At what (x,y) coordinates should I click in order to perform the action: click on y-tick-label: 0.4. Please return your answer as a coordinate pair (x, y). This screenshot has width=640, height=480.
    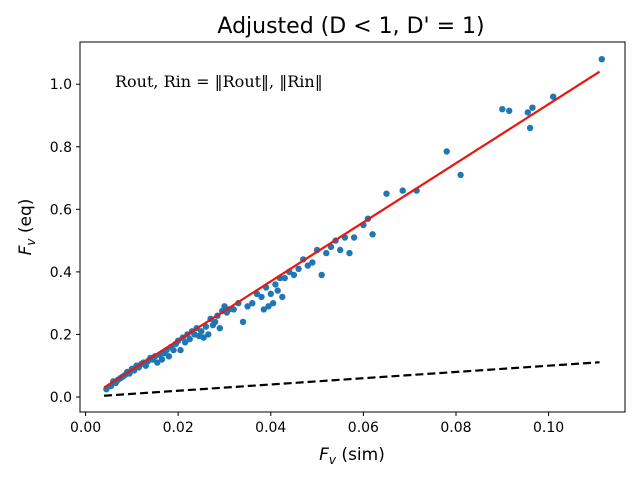
    Looking at the image, I should click on (61, 273).